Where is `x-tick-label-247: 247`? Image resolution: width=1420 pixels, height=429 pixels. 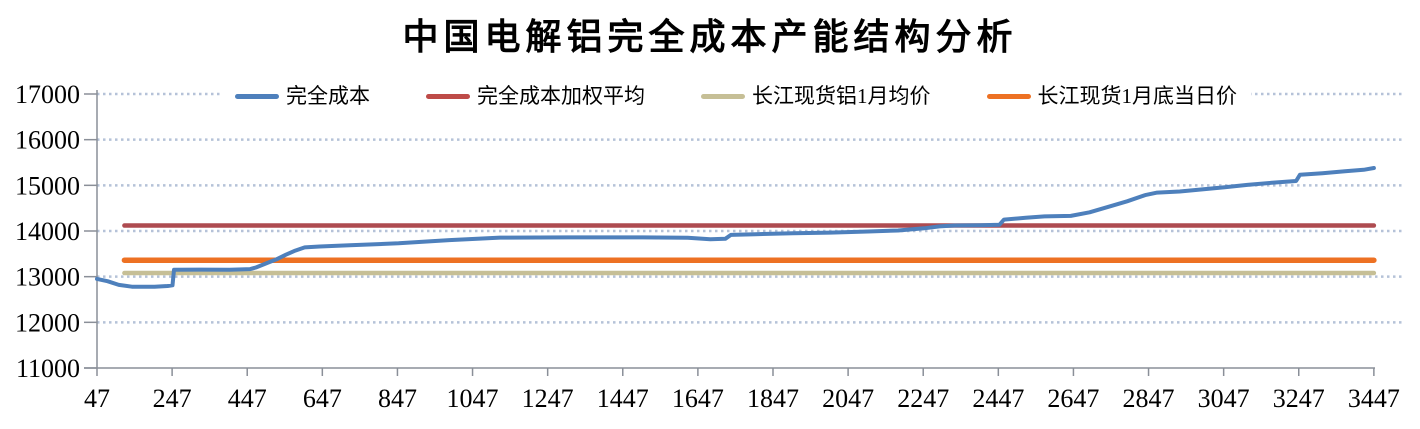
x-tick-label-247: 247 is located at coordinates (172, 398).